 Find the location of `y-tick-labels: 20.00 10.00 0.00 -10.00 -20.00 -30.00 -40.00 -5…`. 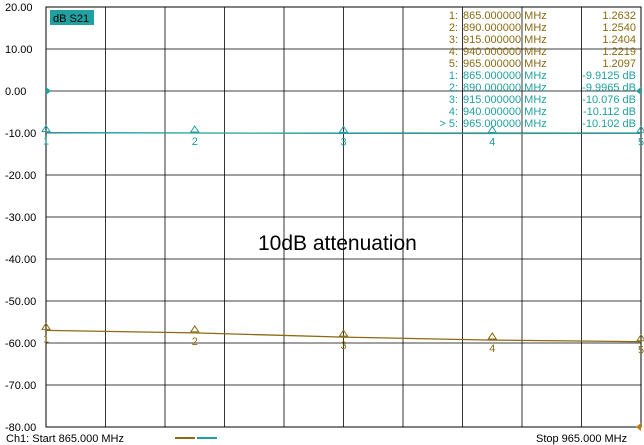

y-tick-labels: 20.00 10.00 0.00 -10.00 -20.00 -30.00 -40.00 -5… is located at coordinates (20, 218).